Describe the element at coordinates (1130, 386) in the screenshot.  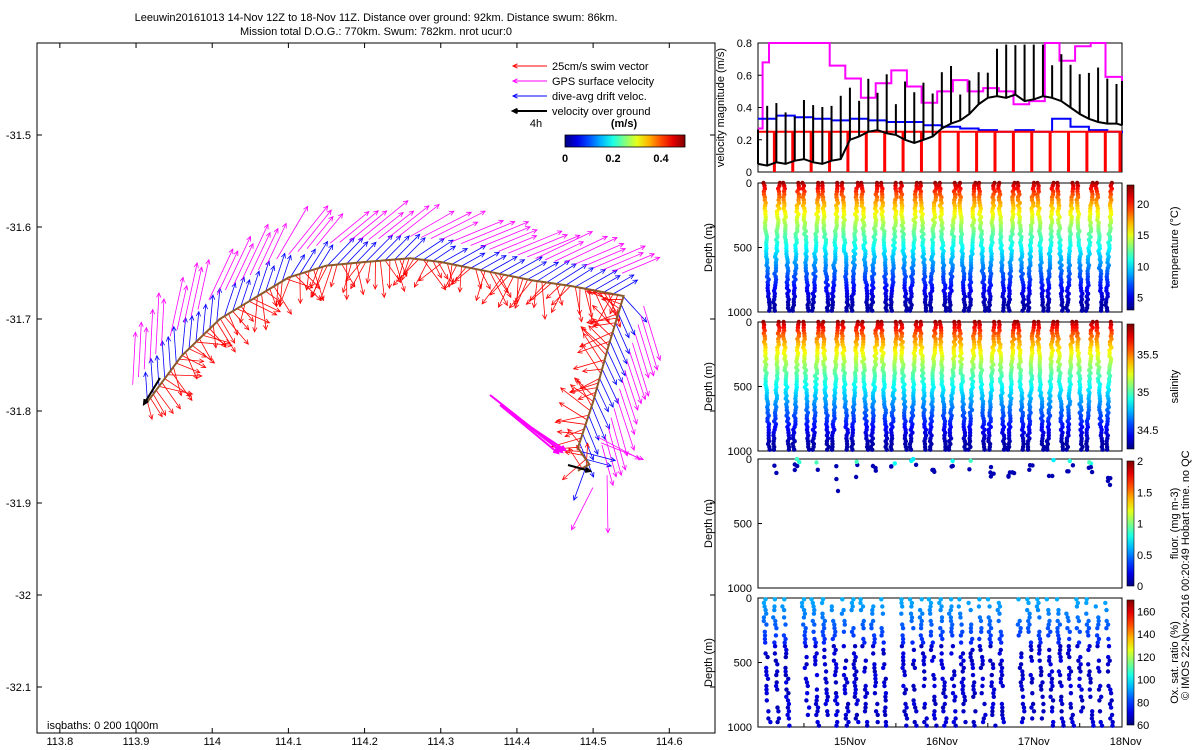
I see `section-colorbar` at that location.